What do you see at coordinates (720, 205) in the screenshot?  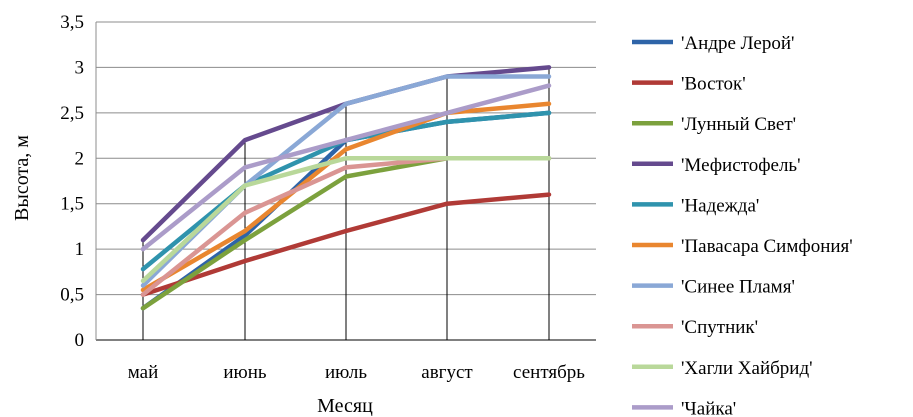 I see `legend-label: 'Надежда'` at bounding box center [720, 205].